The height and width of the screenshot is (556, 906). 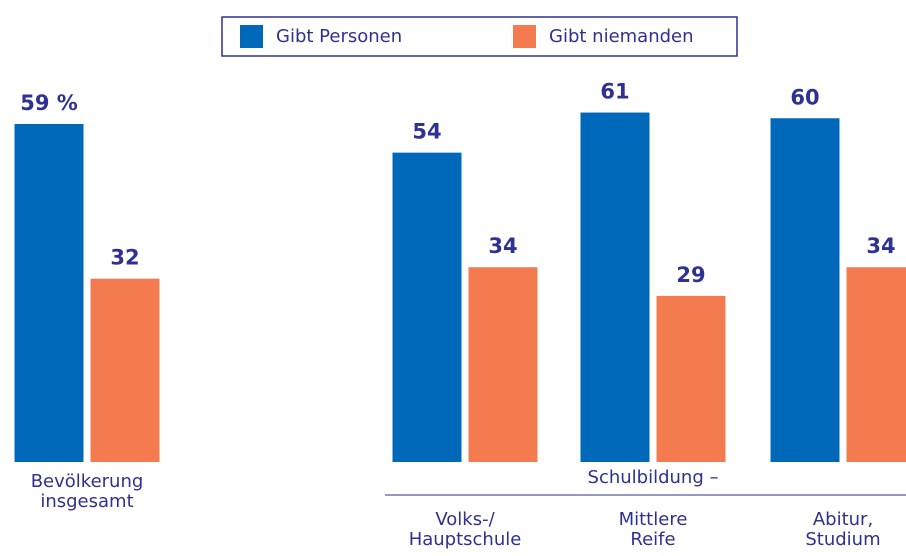 What do you see at coordinates (87, 491) in the screenshot?
I see `x-tick-label: Bevölkerung insgesamt` at bounding box center [87, 491].